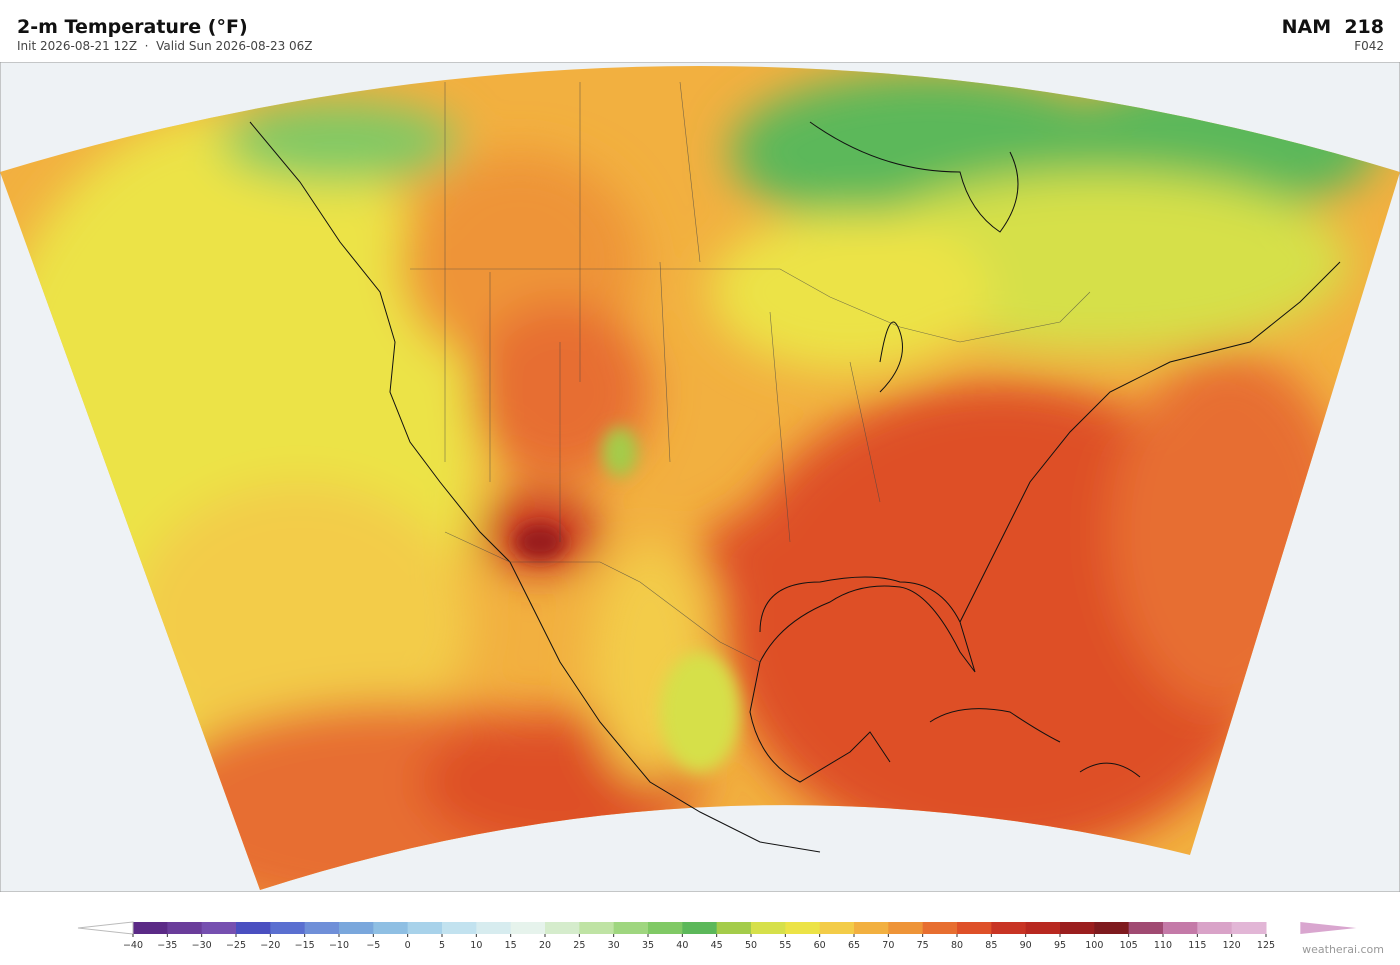 The image size is (1400, 965). I want to click on colorbar-tick-label: −25, so click(236, 945).